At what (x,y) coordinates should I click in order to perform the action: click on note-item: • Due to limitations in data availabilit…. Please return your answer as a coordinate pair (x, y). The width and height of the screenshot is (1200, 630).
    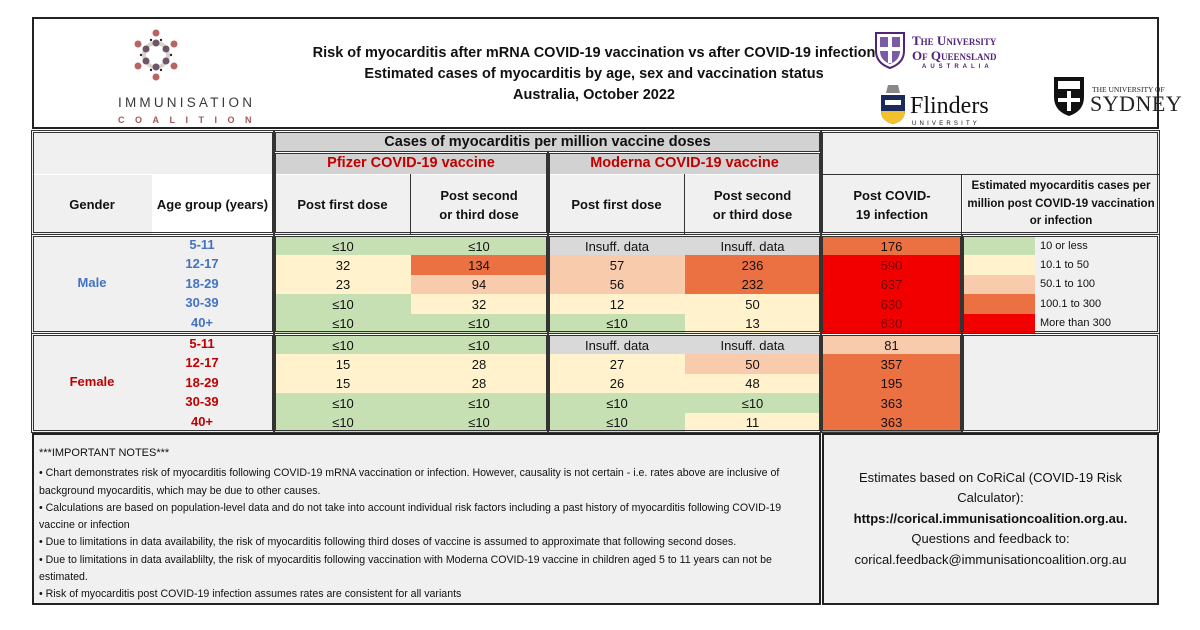
    Looking at the image, I should click on (388, 542).